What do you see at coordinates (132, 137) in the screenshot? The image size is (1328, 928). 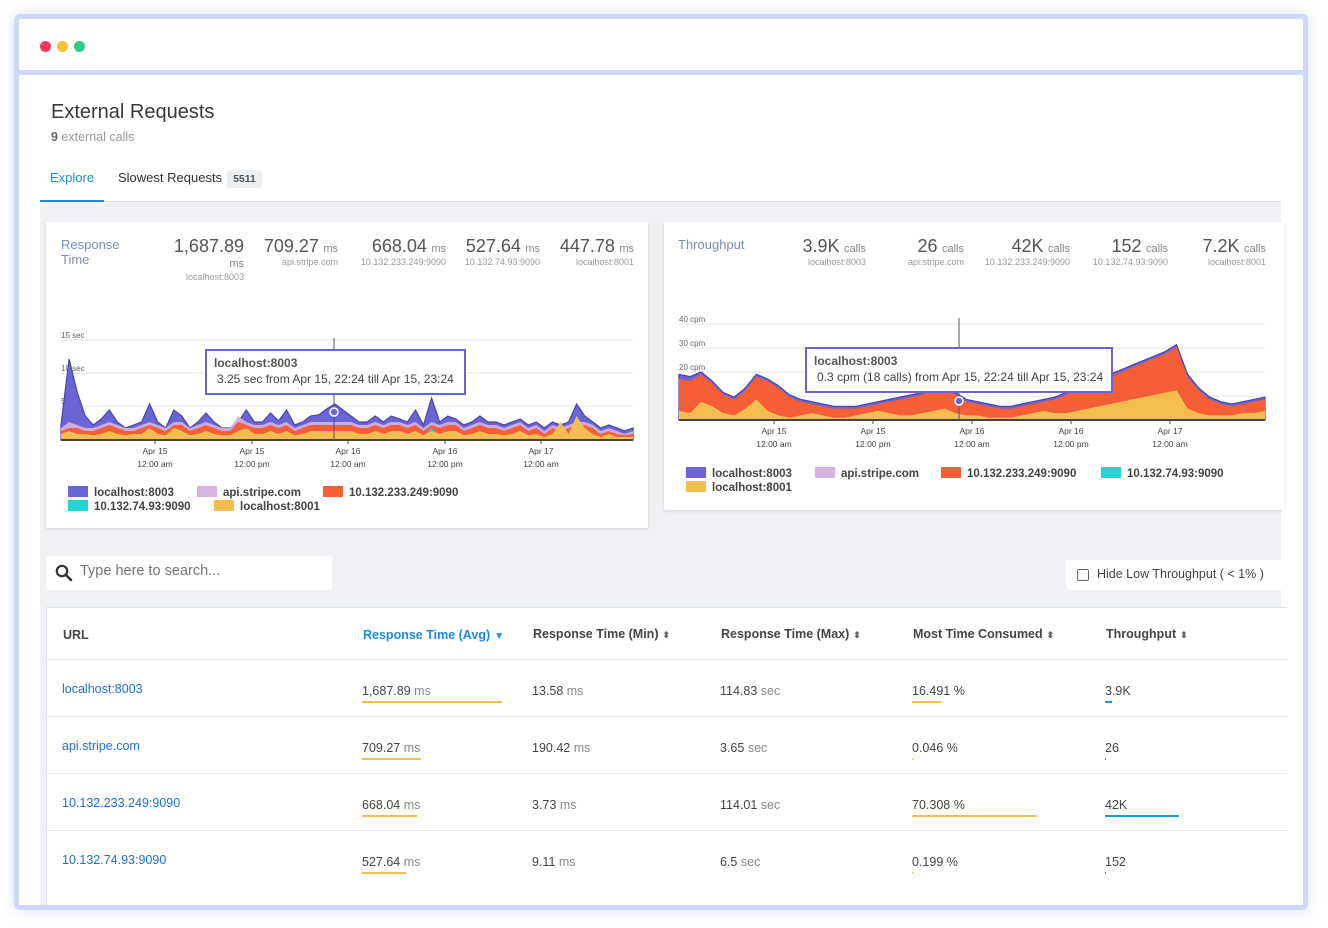 I see `page-subtitle: 9 external calls` at bounding box center [132, 137].